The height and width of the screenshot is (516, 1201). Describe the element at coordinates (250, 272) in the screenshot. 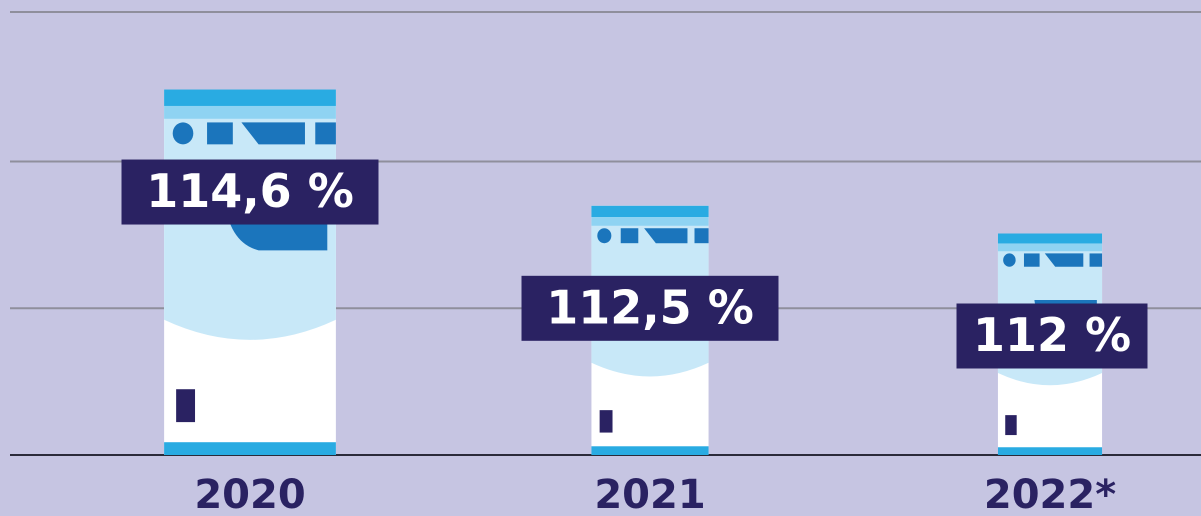

I see `banknote` at that location.